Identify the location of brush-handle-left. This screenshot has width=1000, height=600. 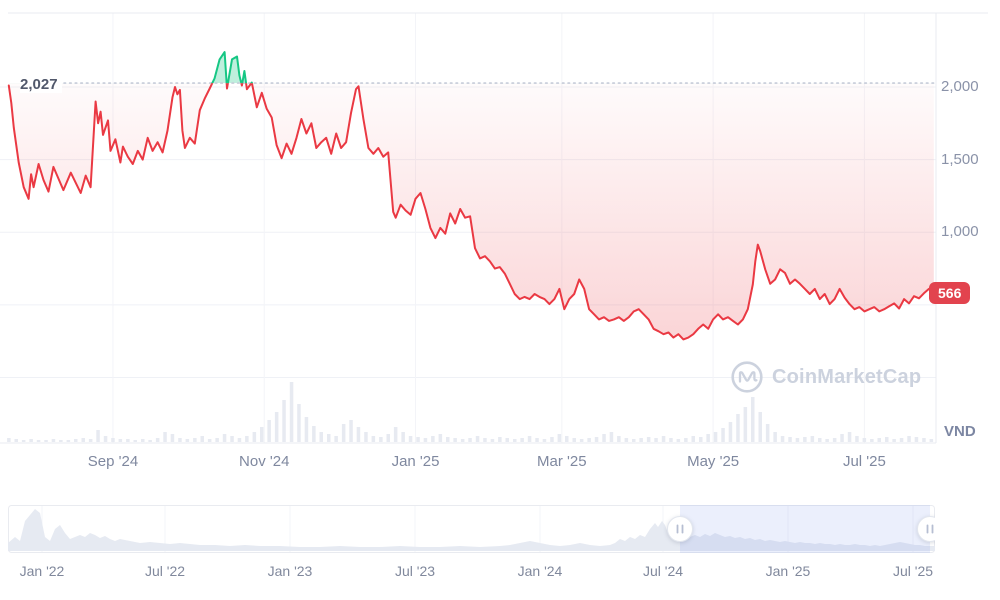
(680, 529).